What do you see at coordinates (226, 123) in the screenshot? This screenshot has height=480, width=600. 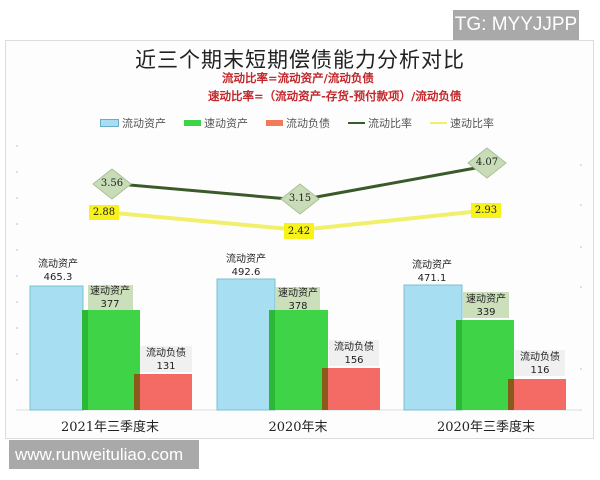 I see `legend-label: 速动资产` at bounding box center [226, 123].